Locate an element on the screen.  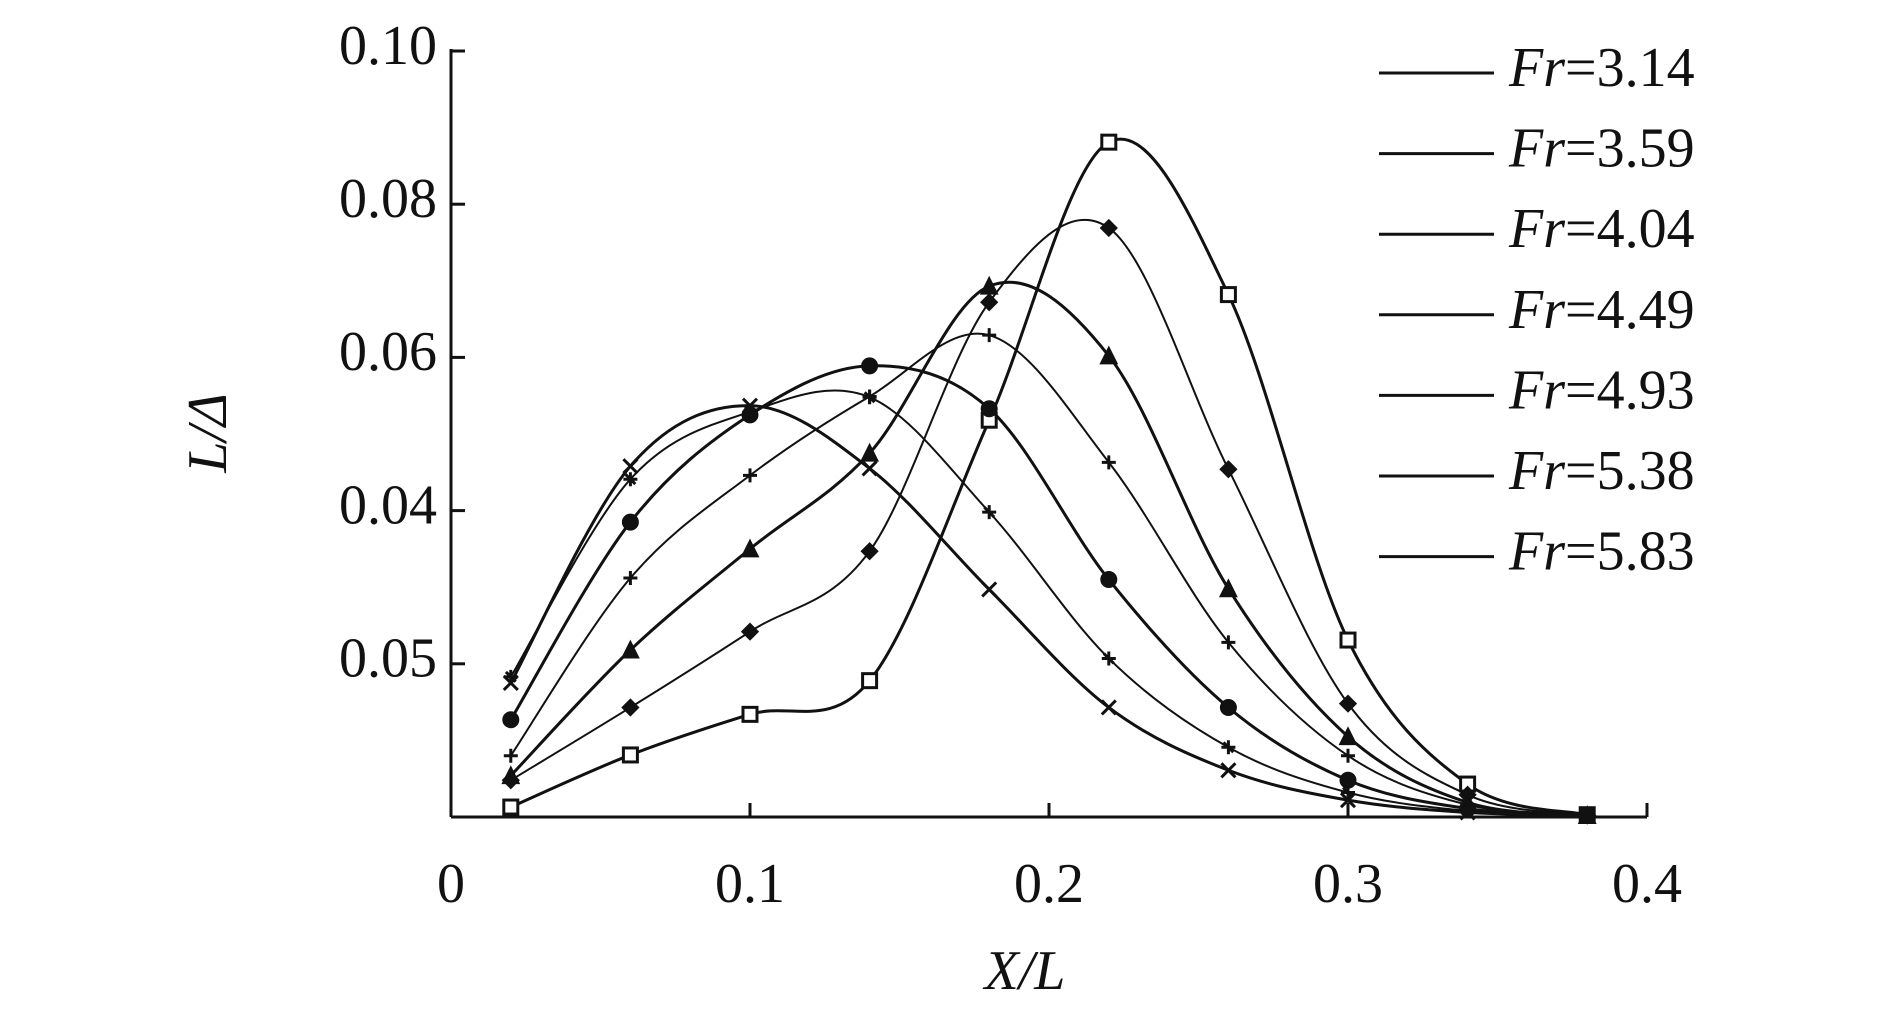
y-tick-label: 0.04 is located at coordinates (388, 505).